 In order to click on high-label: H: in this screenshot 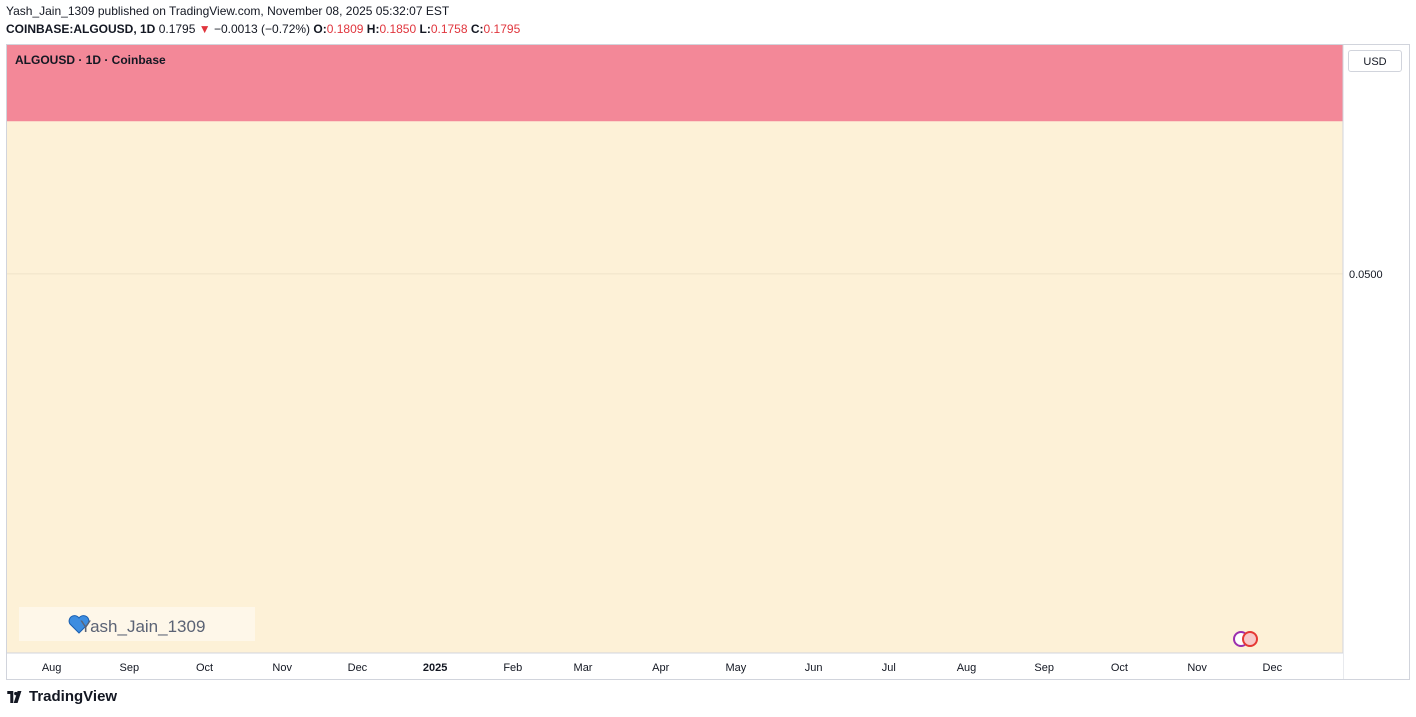, I will do `click(373, 29)`.